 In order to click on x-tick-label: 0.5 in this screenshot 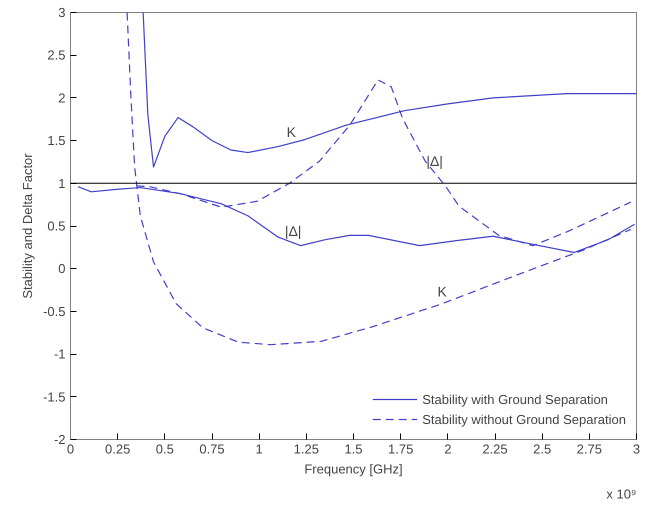, I will do `click(165, 449)`.